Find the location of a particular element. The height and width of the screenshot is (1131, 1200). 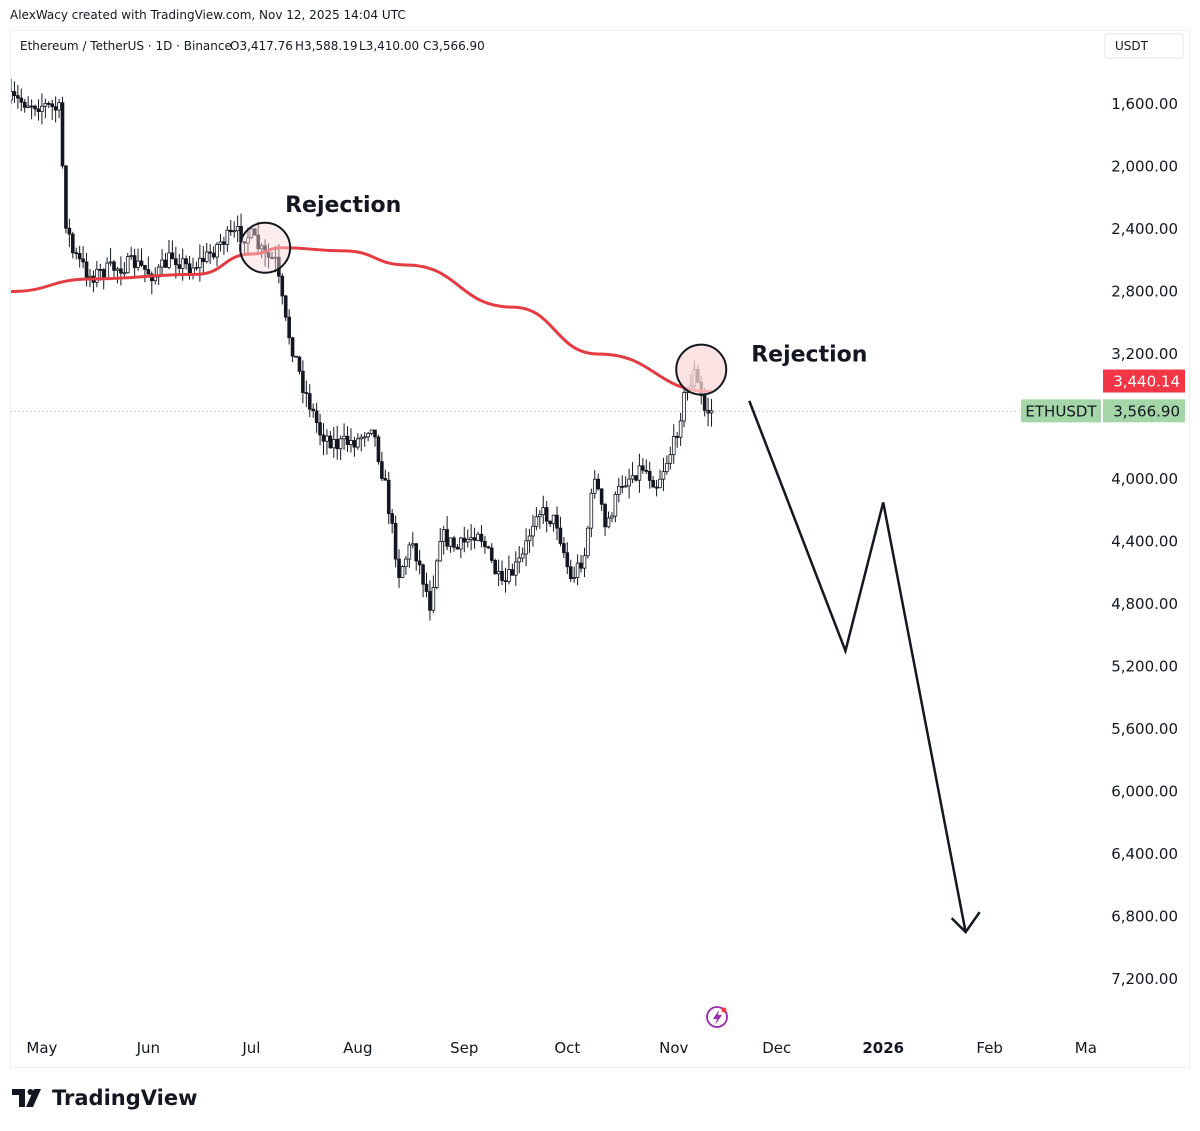

rejection-circle is located at coordinates (701, 369).